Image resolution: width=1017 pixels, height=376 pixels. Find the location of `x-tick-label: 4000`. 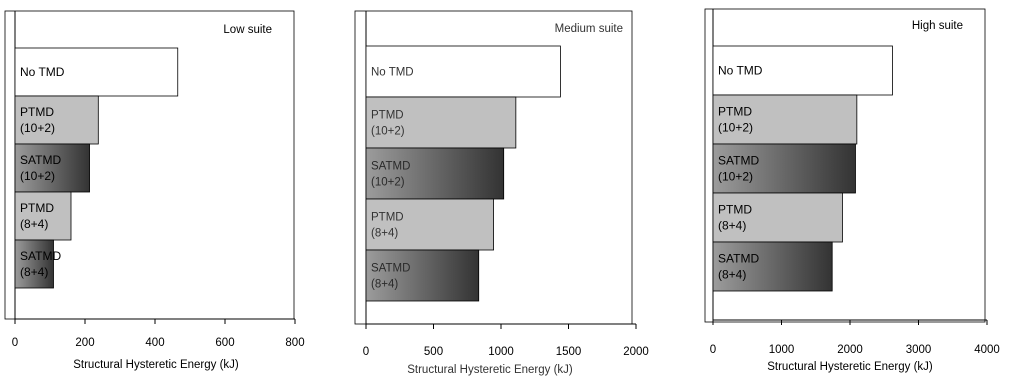

x-tick-label: 4000 is located at coordinates (987, 350).